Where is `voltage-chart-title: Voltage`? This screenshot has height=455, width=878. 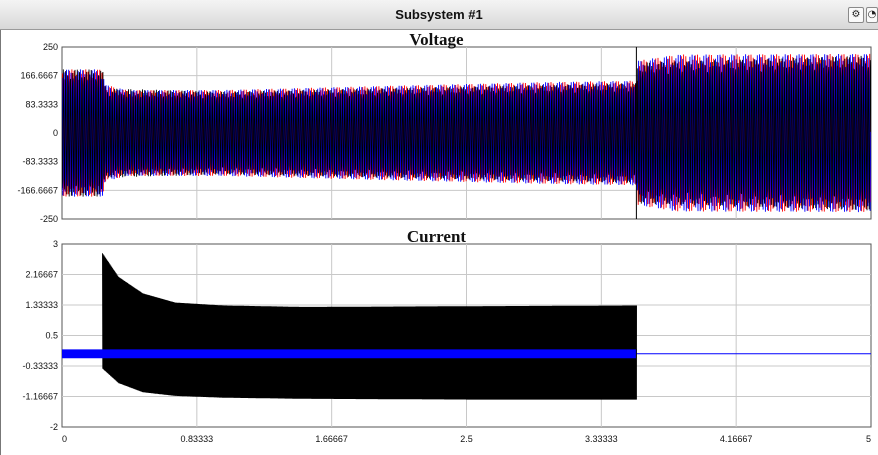 voltage-chart-title: Voltage is located at coordinates (436, 39).